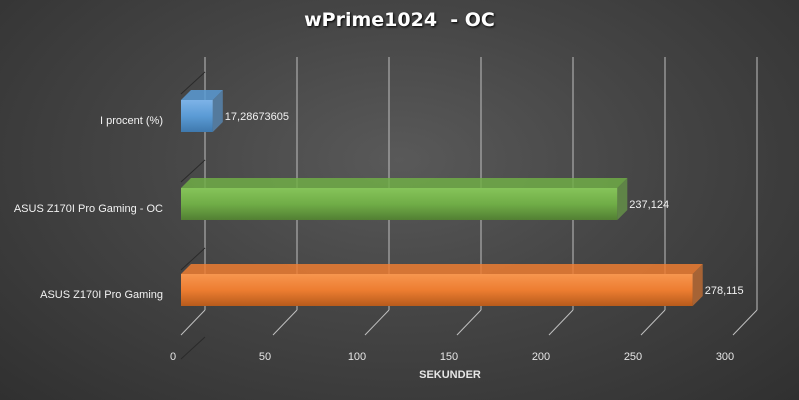 Image resolution: width=799 pixels, height=400 pixels. Describe the element at coordinates (101, 295) in the screenshot. I see `category-label: ASUS Z170I Pro Gaming` at that location.